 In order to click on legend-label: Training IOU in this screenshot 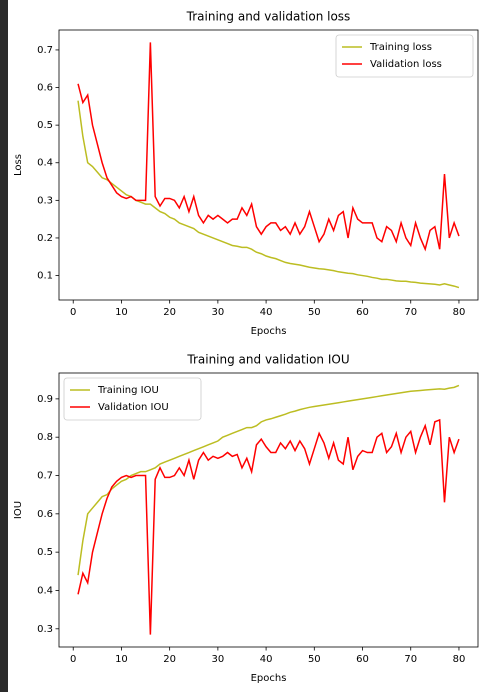, I will do `click(128, 390)`.